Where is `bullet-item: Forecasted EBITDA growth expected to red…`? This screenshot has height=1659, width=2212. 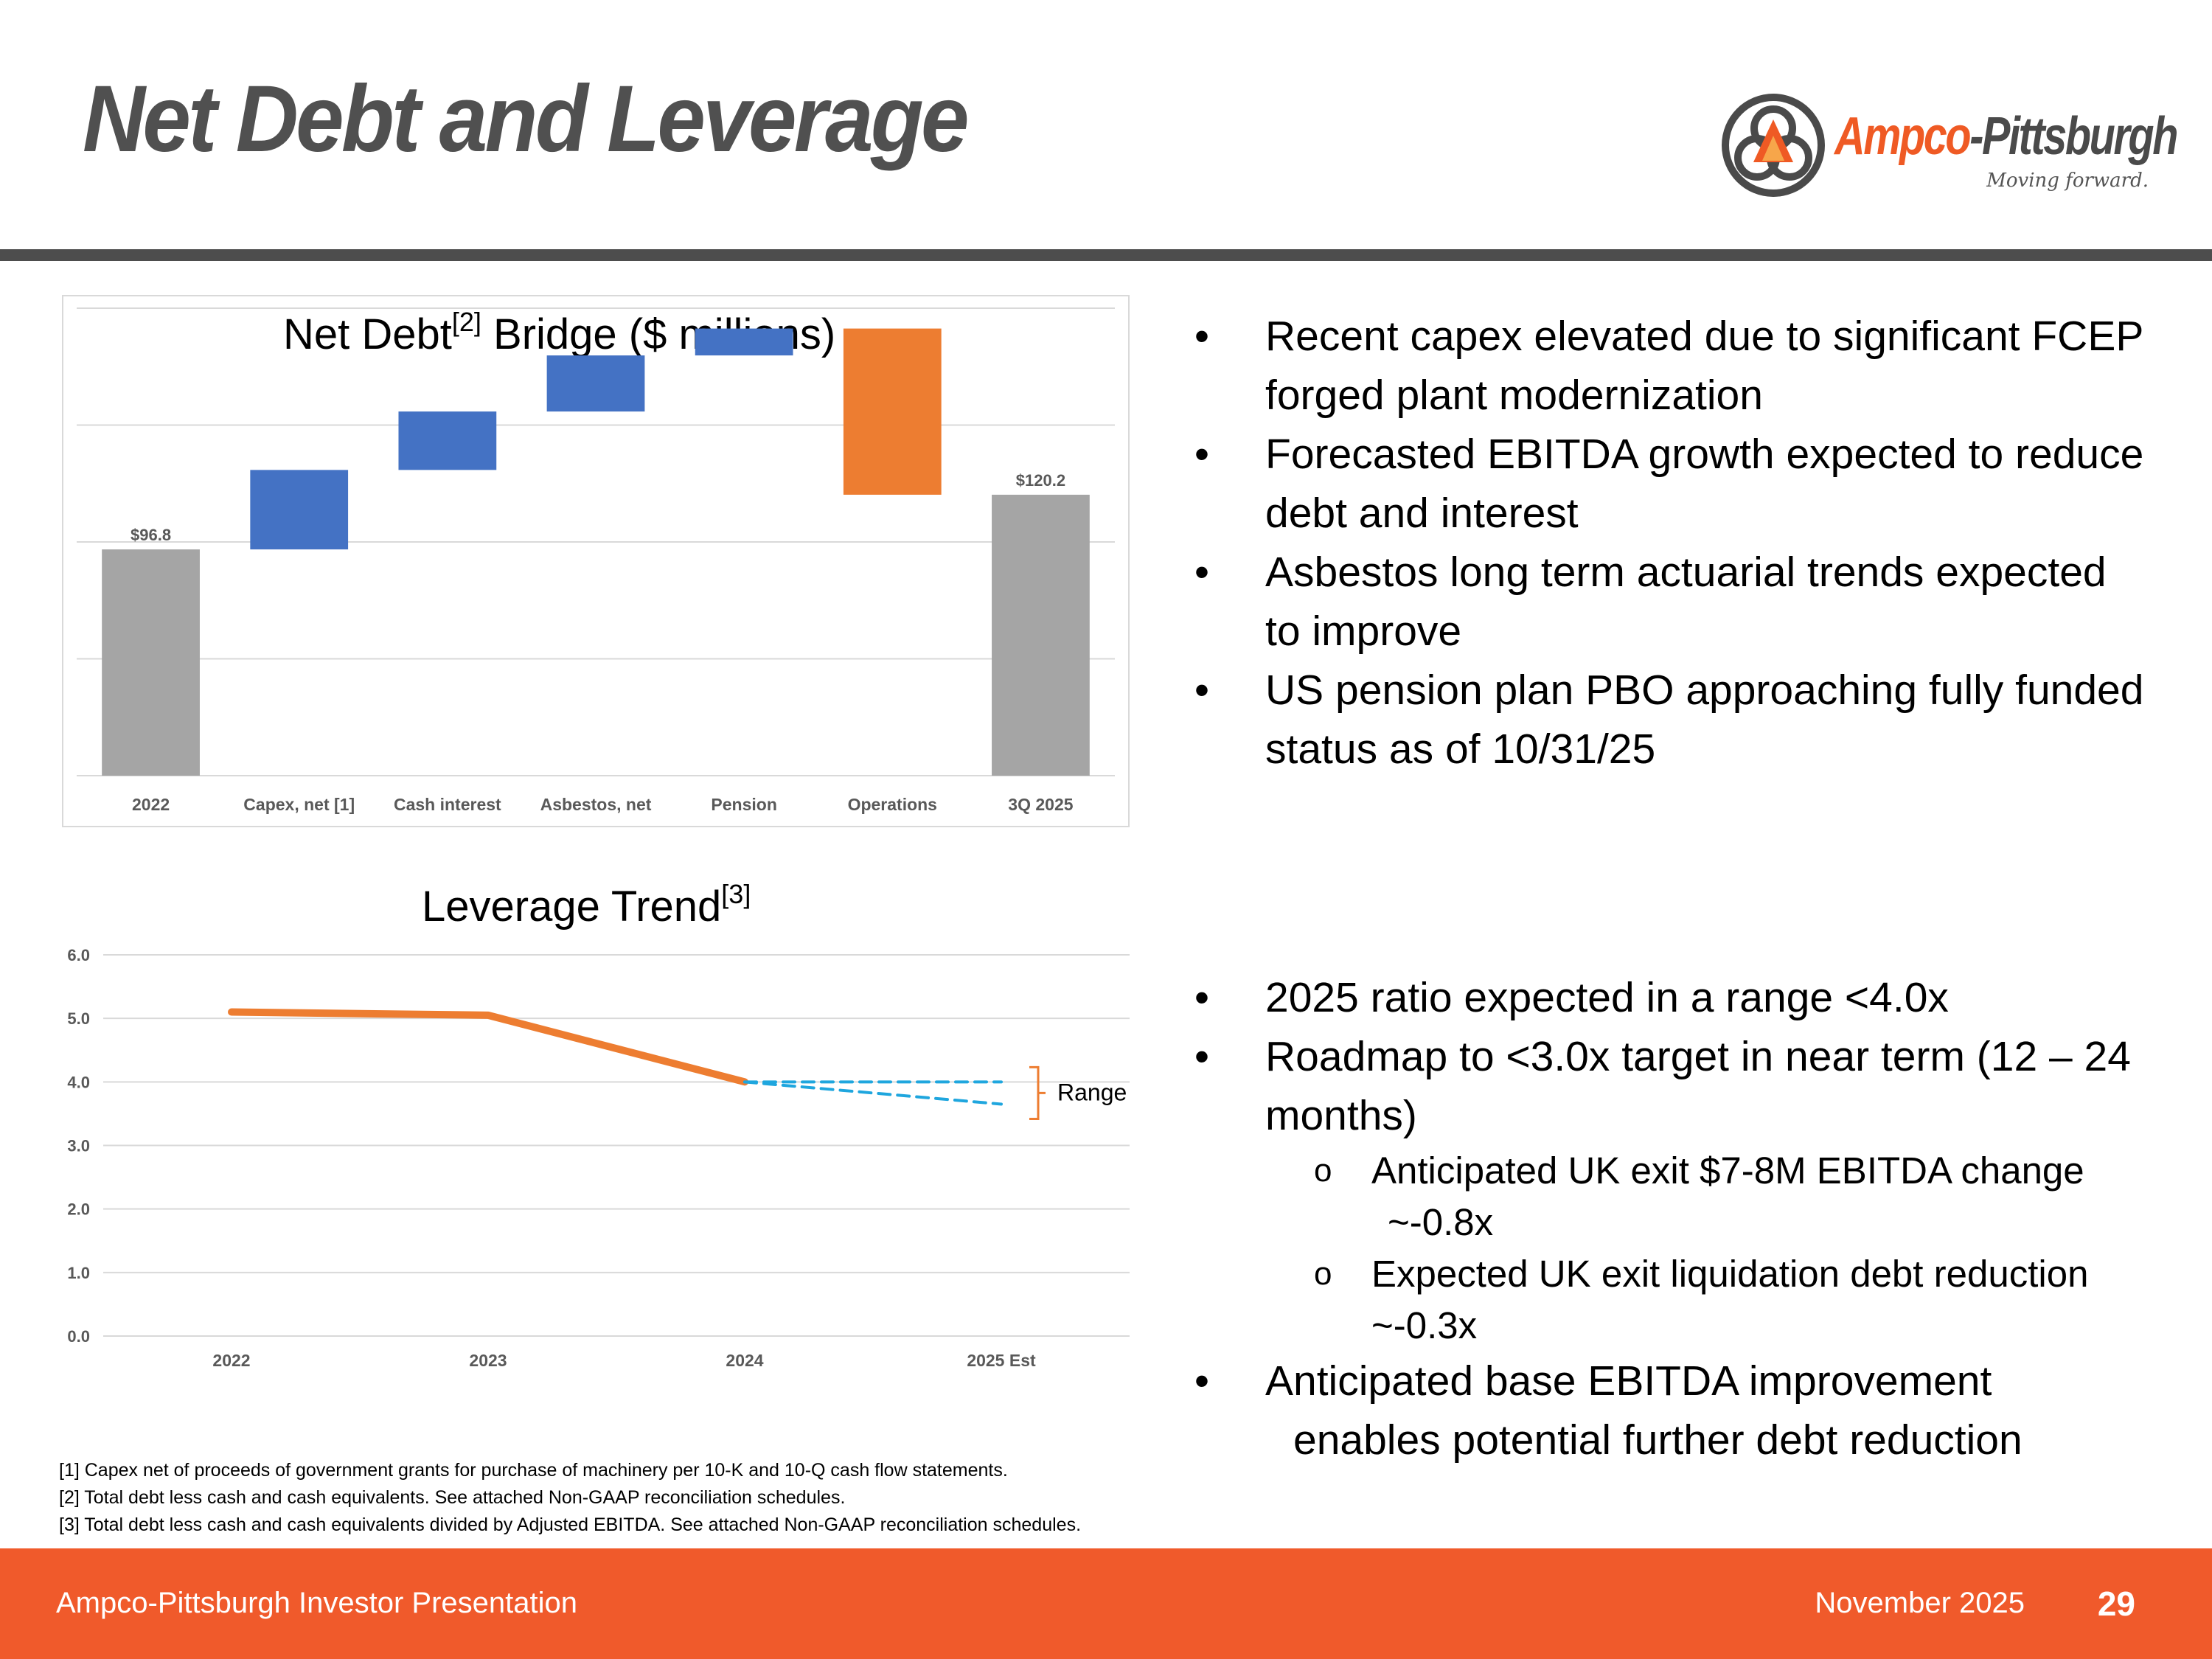
bullet-item: Forecasted EBITDA growth expected to red… is located at coordinates (1670, 484).